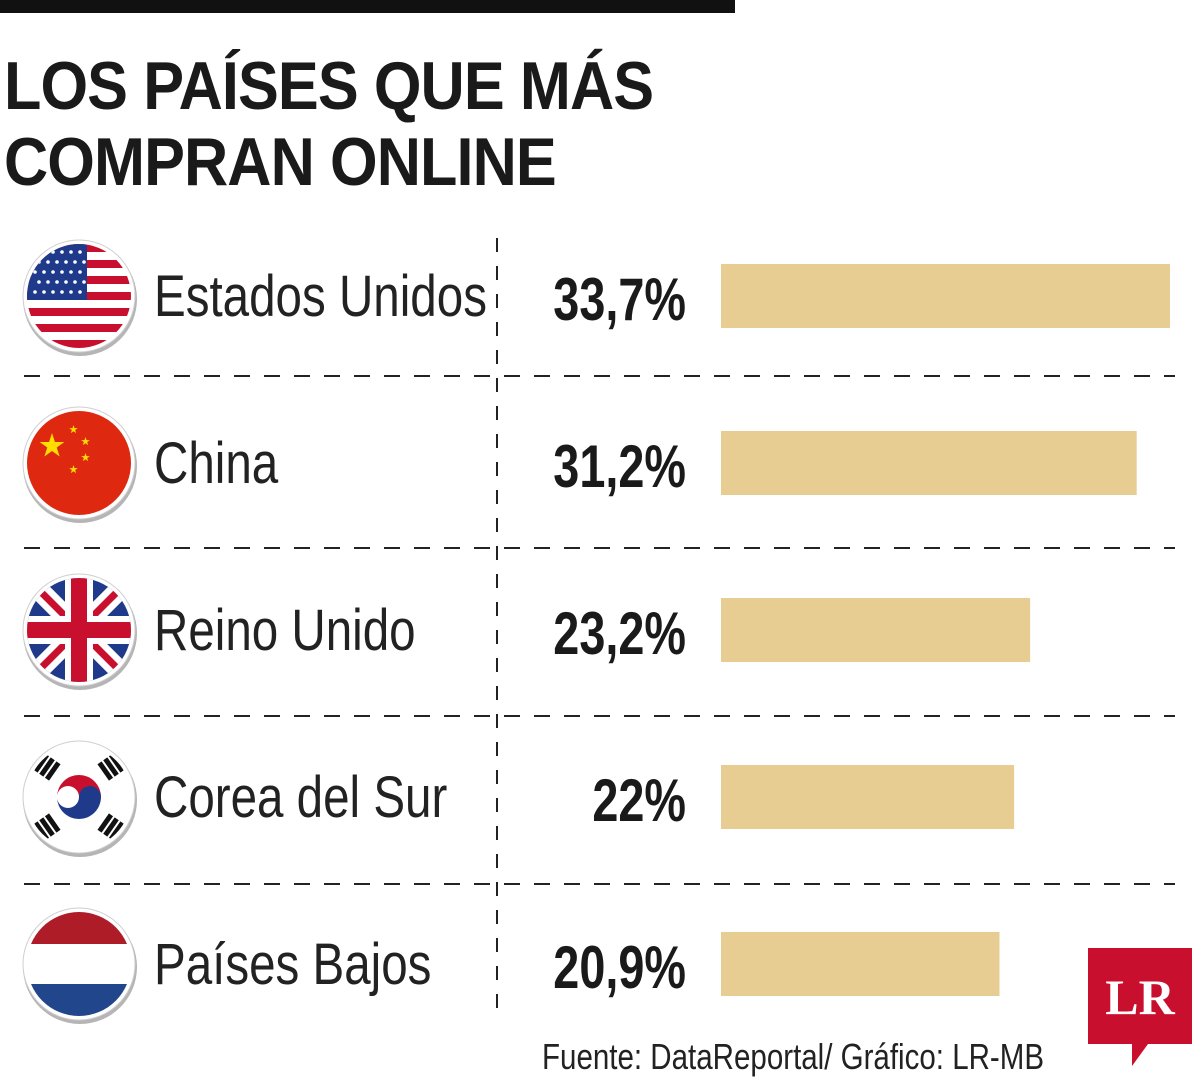 The width and height of the screenshot is (1200, 1089). I want to click on value-label: 31,2%, so click(619, 466).